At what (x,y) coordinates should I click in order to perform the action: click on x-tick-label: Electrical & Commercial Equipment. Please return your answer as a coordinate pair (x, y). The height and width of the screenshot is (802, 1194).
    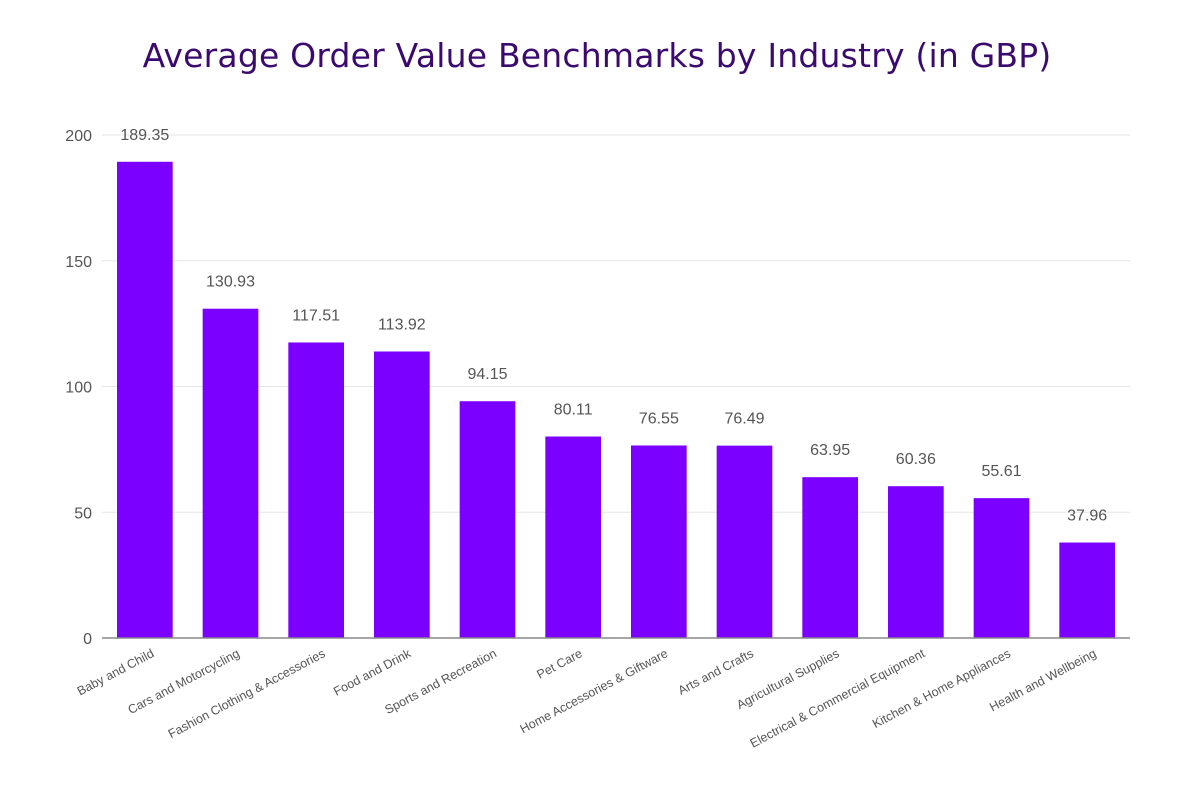
    Looking at the image, I should click on (838, 698).